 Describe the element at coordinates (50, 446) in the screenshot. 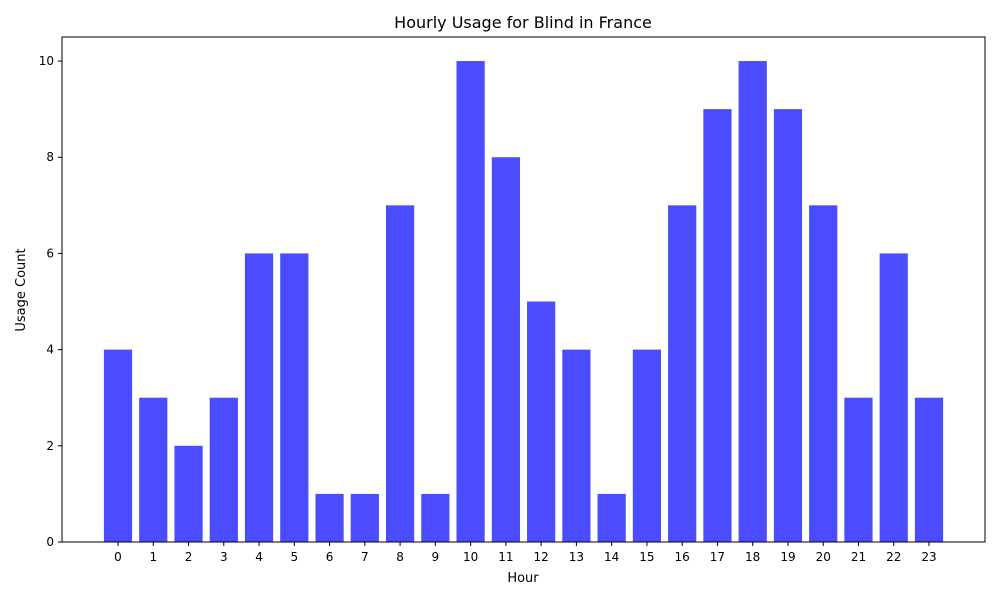

I see `y-tick-label: 2` at that location.